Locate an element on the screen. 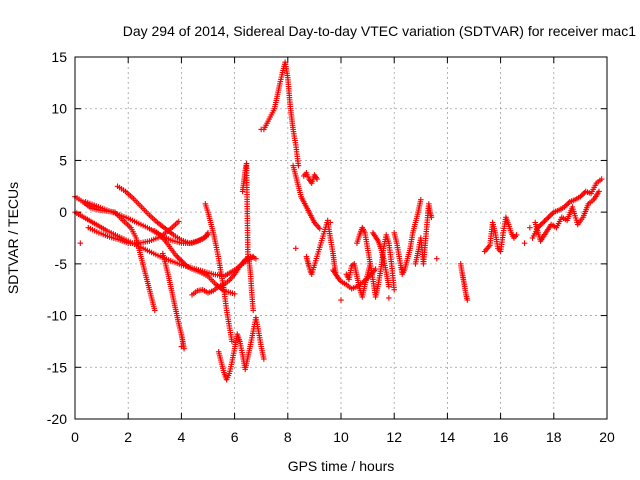  y-tick-label: -15 is located at coordinates (57, 367).